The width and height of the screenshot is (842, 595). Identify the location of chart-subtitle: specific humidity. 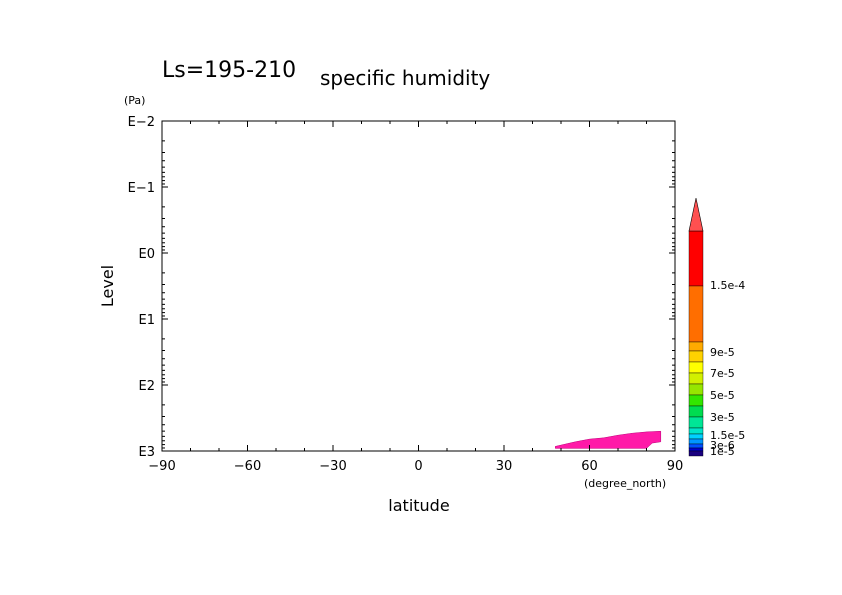
(405, 78).